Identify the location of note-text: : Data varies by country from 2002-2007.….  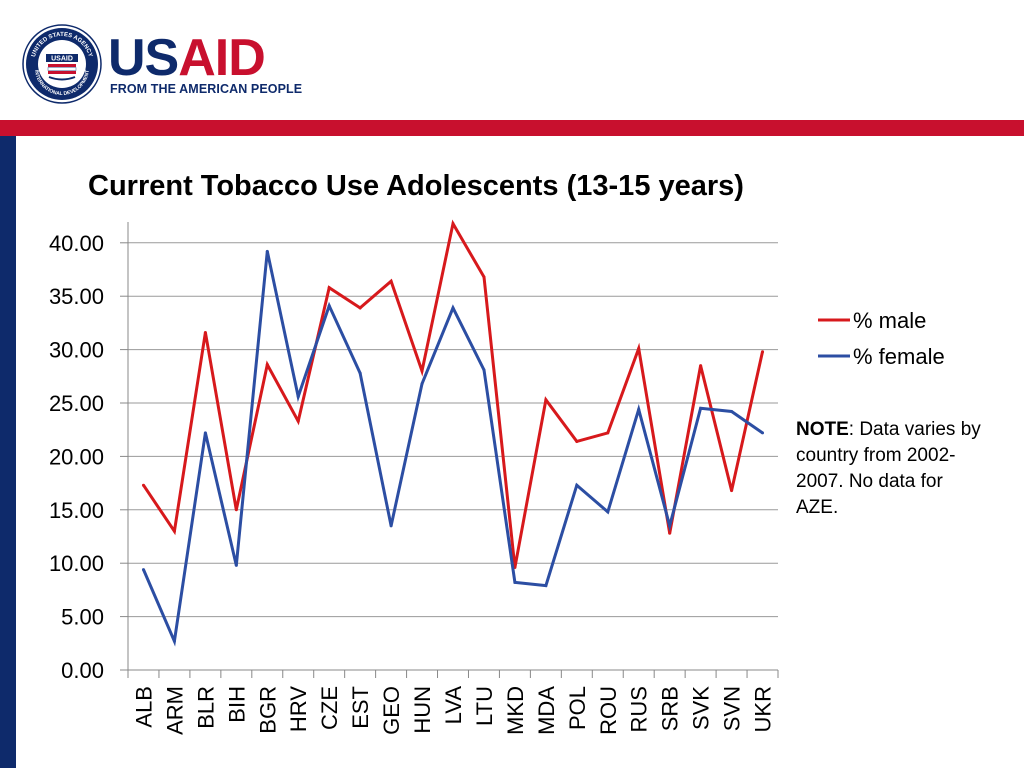
(888, 468).